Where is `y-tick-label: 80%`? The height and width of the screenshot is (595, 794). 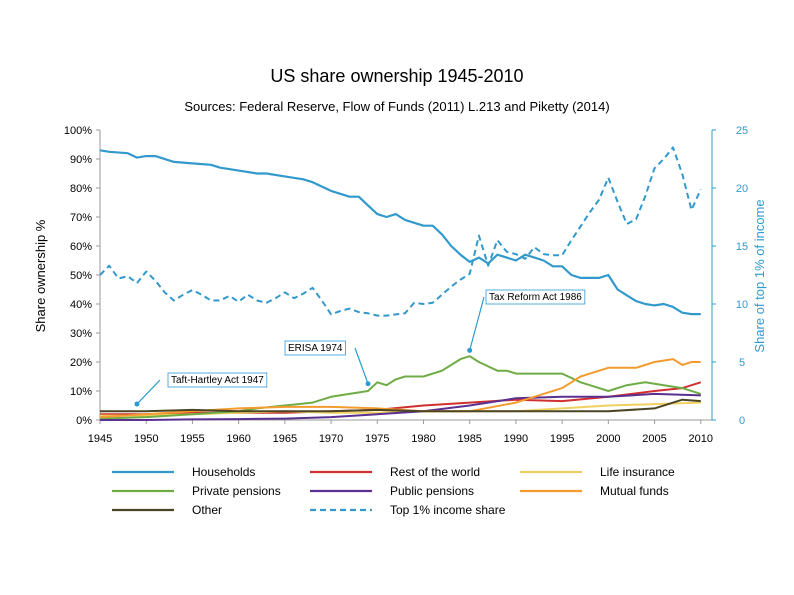 y-tick-label: 80% is located at coordinates (81, 189).